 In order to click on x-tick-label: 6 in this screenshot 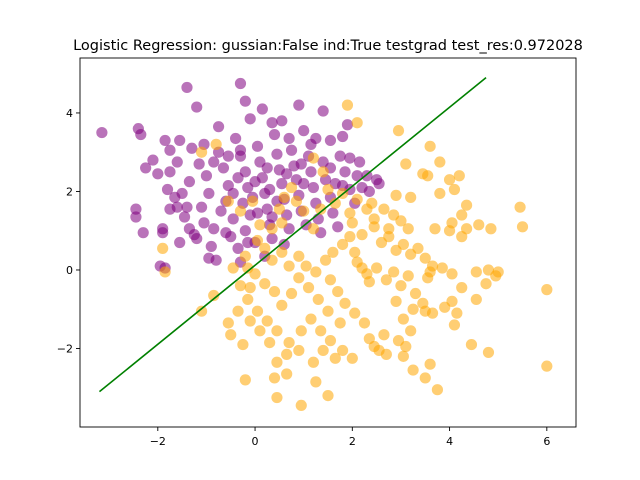, I will do `click(546, 441)`.